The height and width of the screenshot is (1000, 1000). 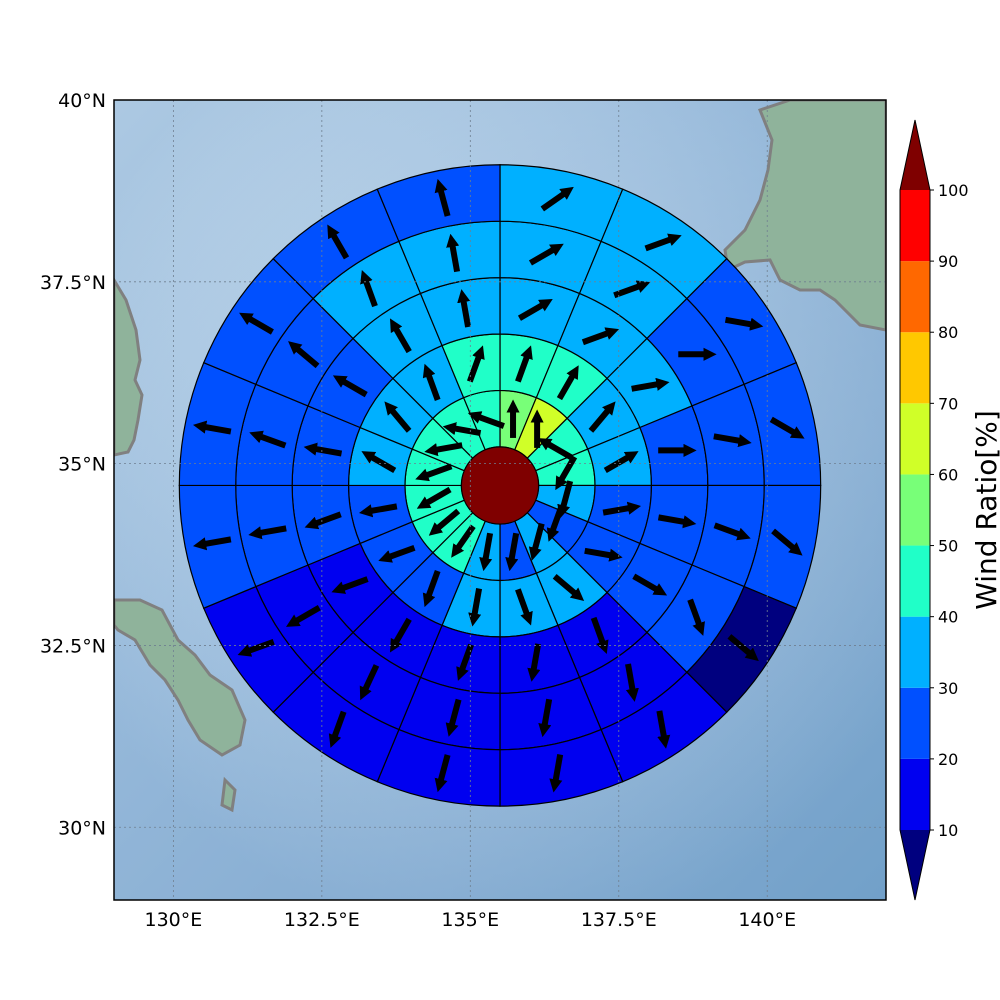 I want to click on latitude-tick-label: 40°N, so click(x=82, y=101).